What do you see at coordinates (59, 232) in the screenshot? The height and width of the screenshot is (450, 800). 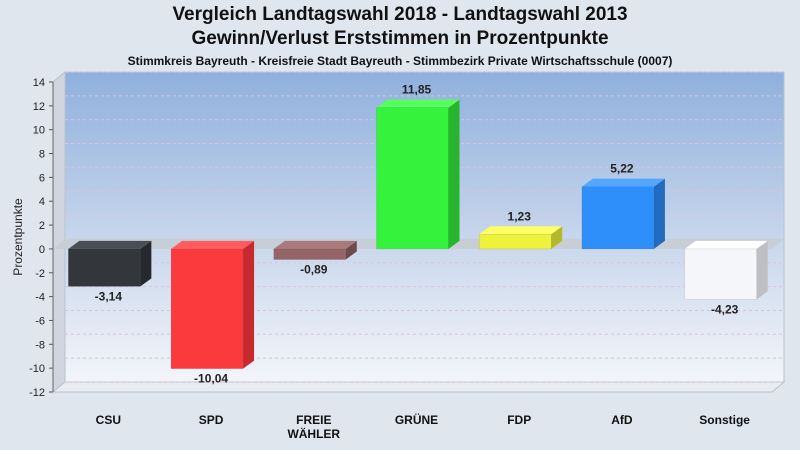 I see `plot-left-wall` at bounding box center [59, 232].